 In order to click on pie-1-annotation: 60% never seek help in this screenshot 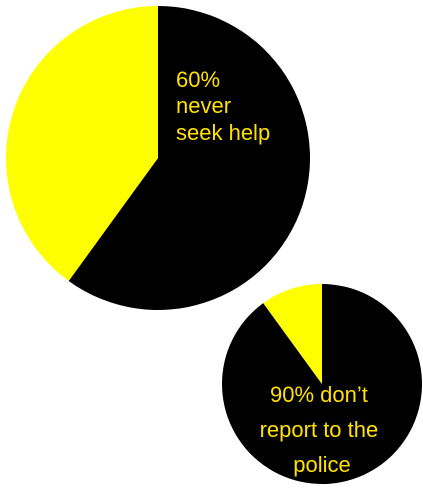, I will do `click(223, 106)`.